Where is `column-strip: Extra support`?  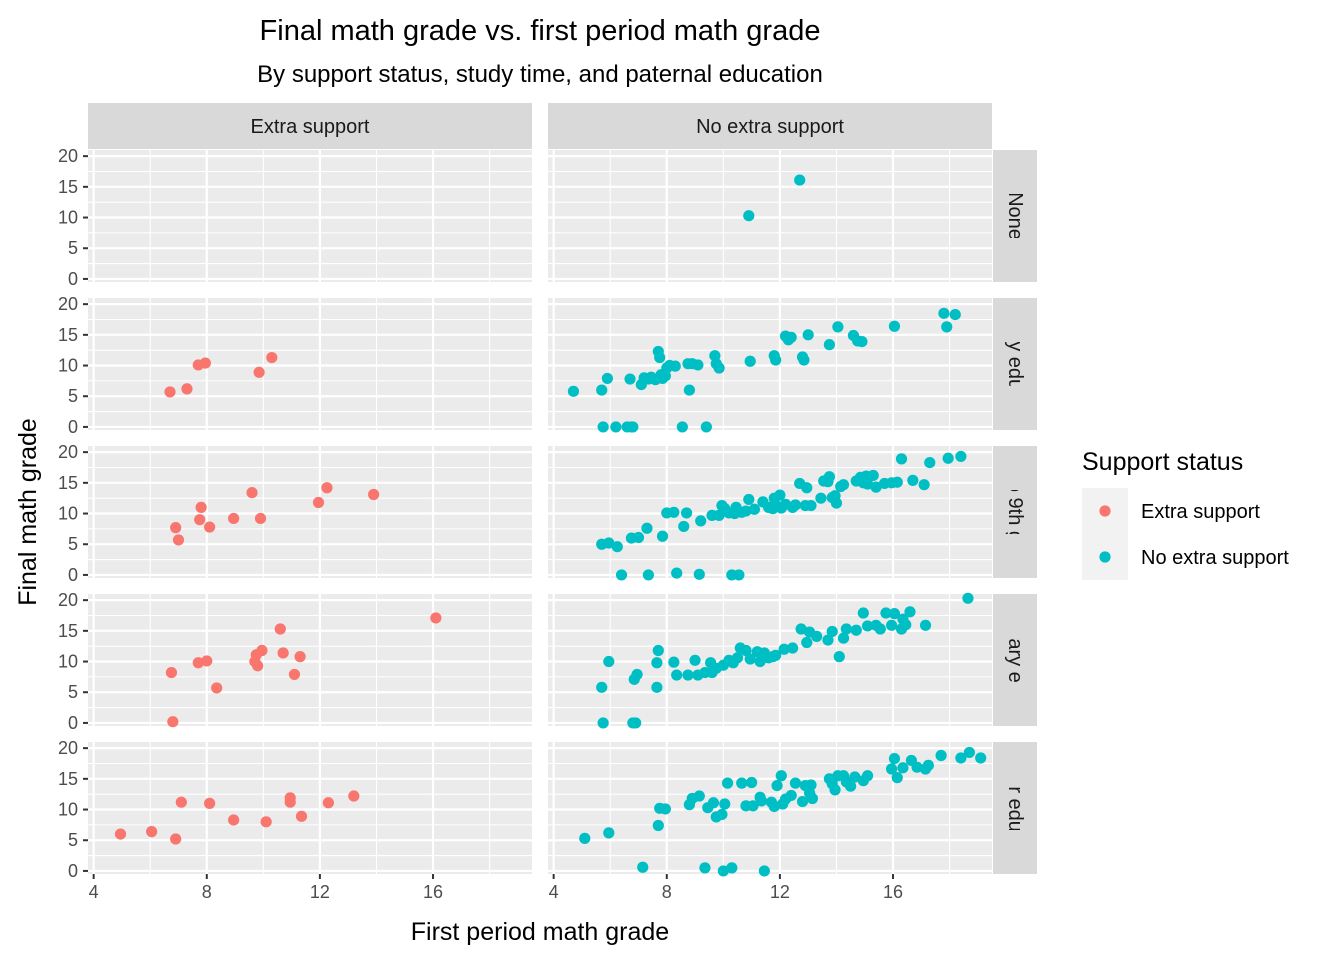 column-strip: Extra support is located at coordinates (310, 126).